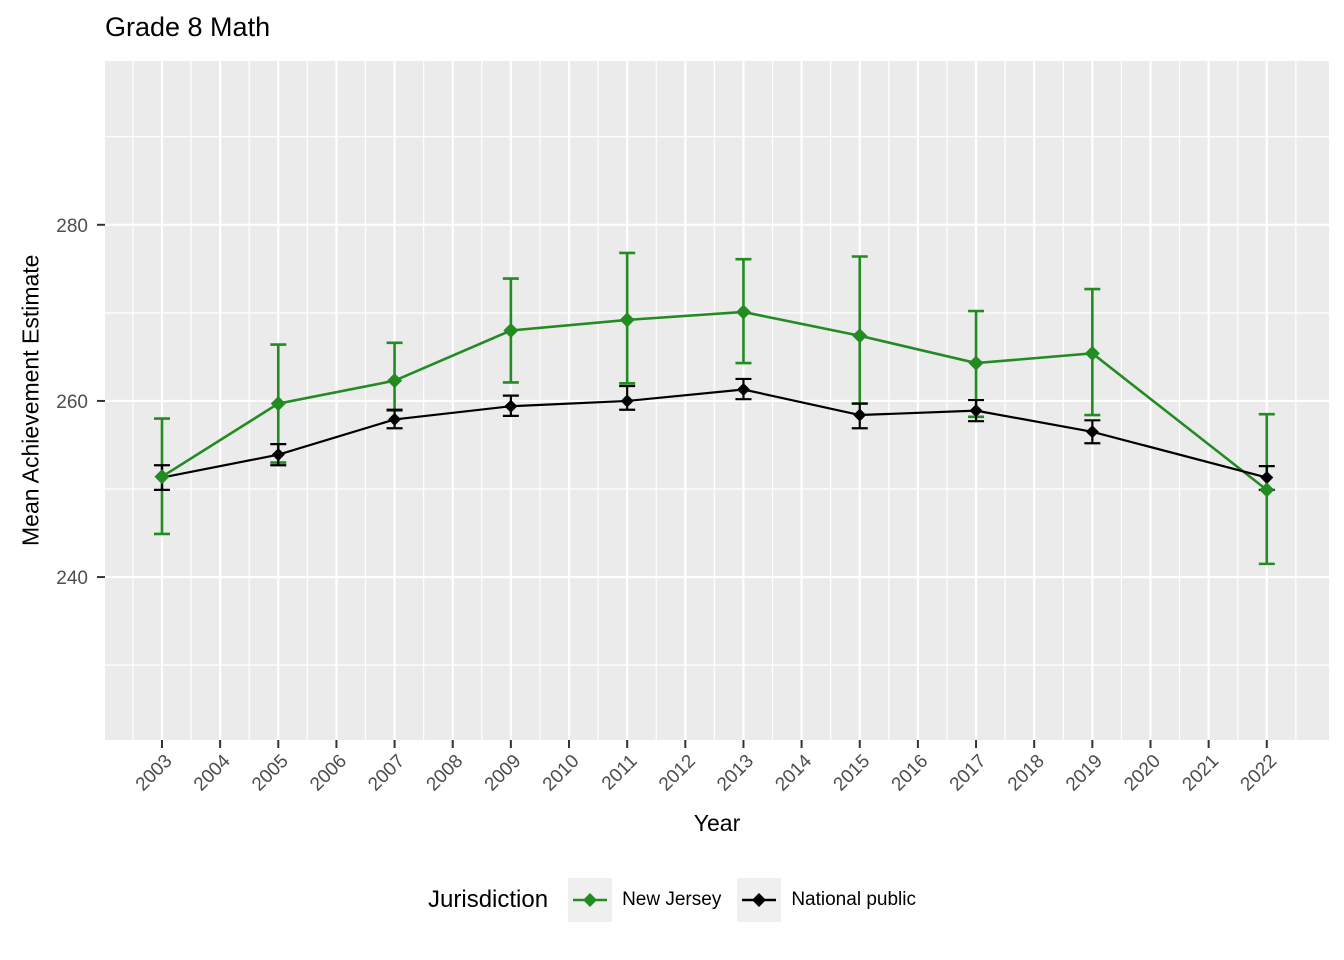 This screenshot has height=960, width=1344. Describe the element at coordinates (735, 773) in the screenshot. I see `x-tick-label: 2013` at that location.